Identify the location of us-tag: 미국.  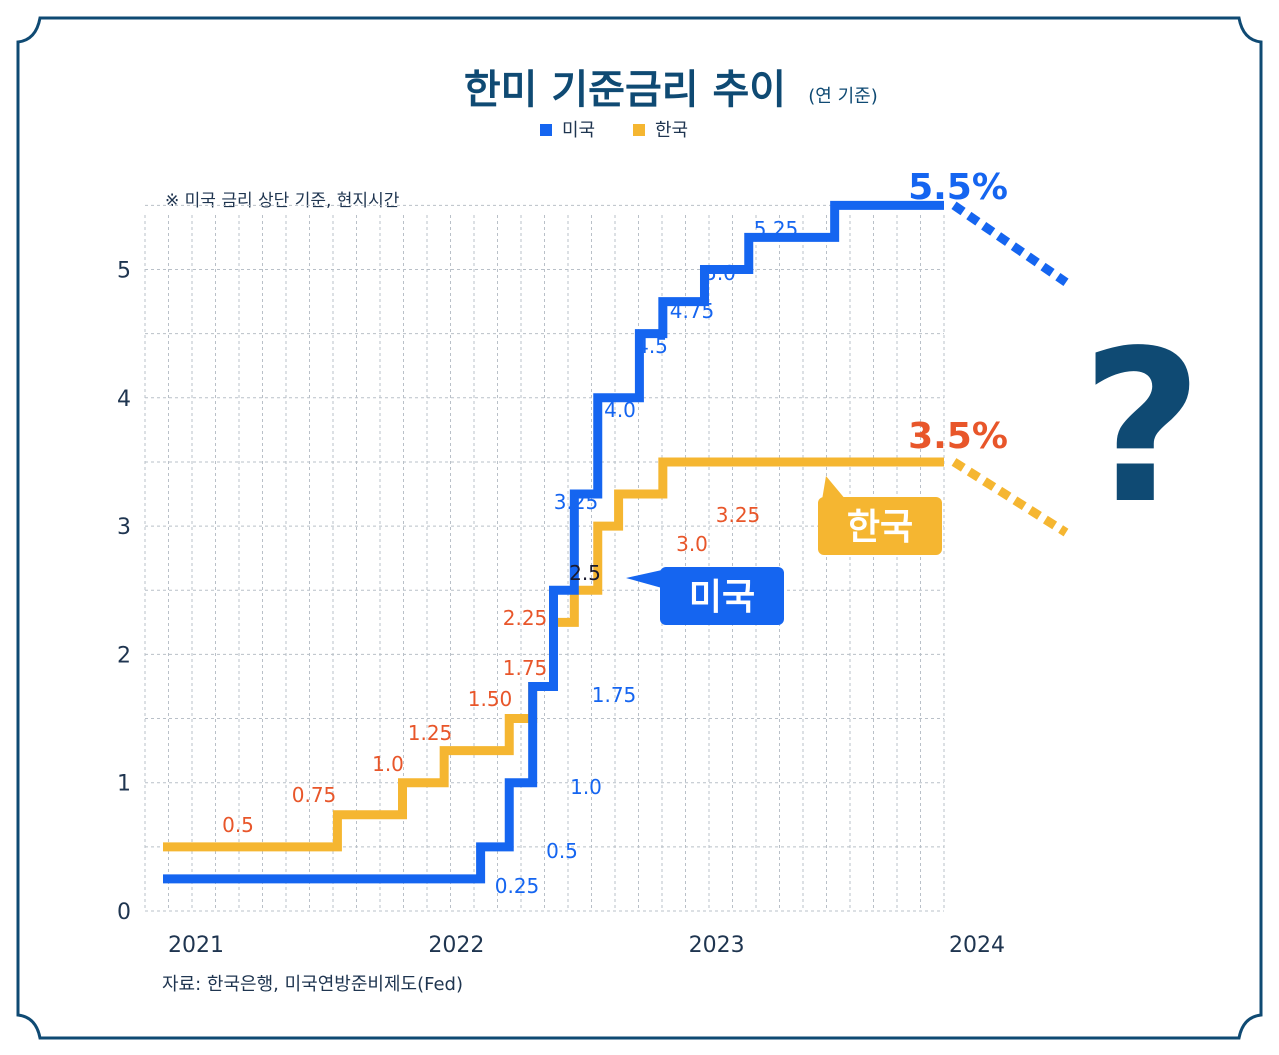
(705, 596).